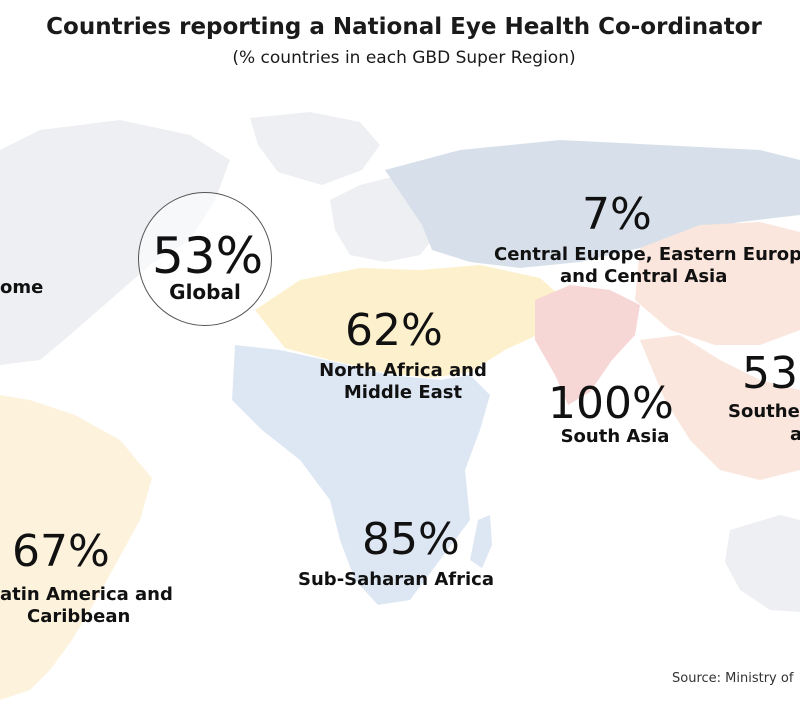 The image size is (800, 711). I want to click on latin-america-value: 67%, so click(61, 551).